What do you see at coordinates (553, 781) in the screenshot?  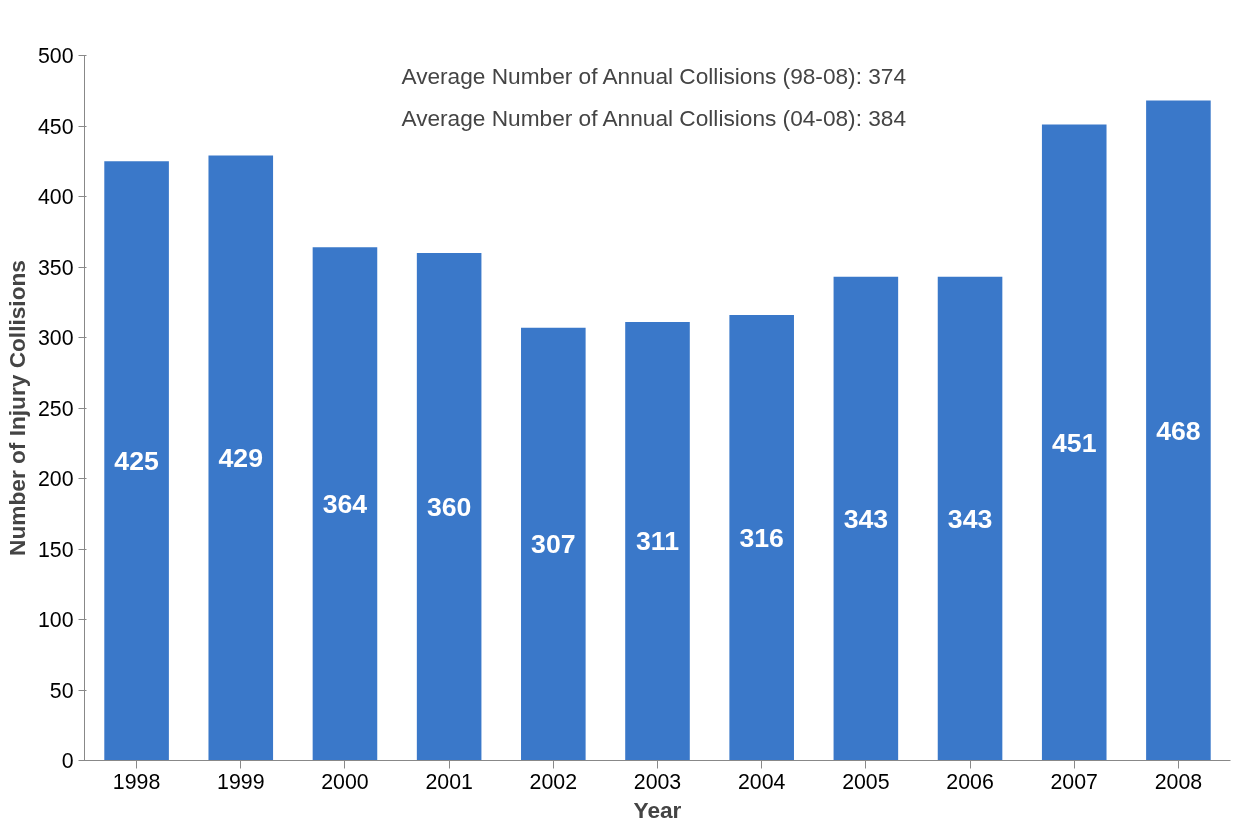 I see `x-tick-label: 2002` at bounding box center [553, 781].